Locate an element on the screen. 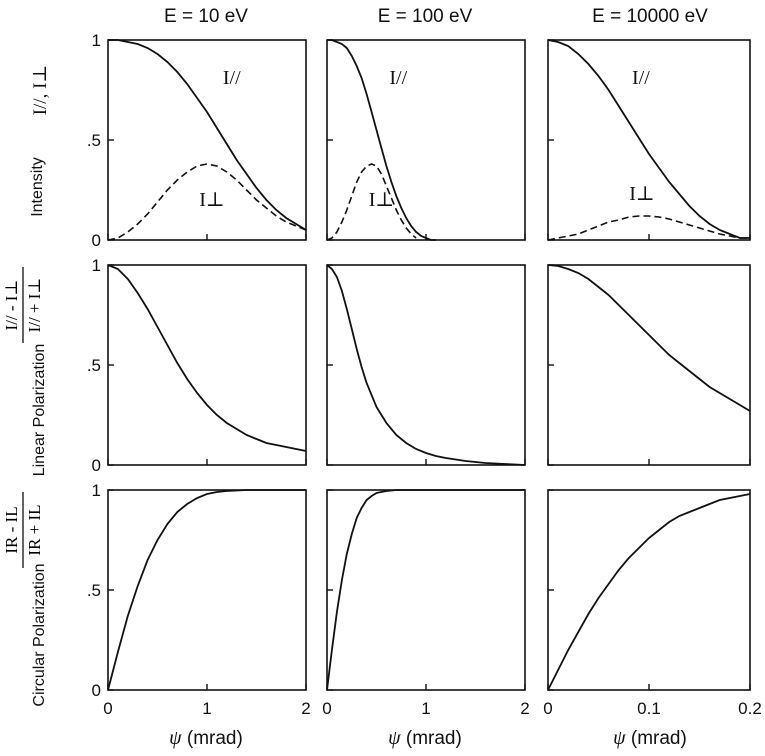 This screenshot has height=756, width=765. x-axis-label-1: ψ (mrad) is located at coordinates (206, 738).